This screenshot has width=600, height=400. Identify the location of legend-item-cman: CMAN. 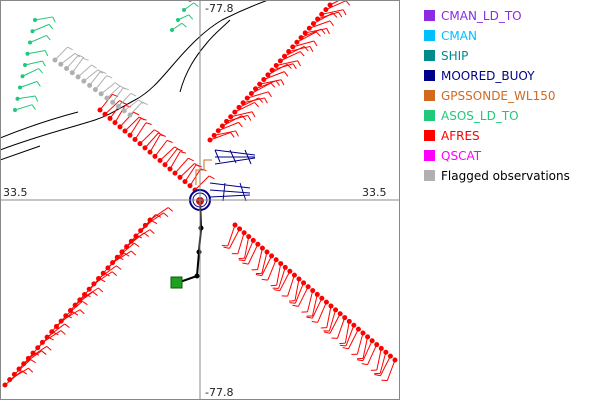
(507, 36).